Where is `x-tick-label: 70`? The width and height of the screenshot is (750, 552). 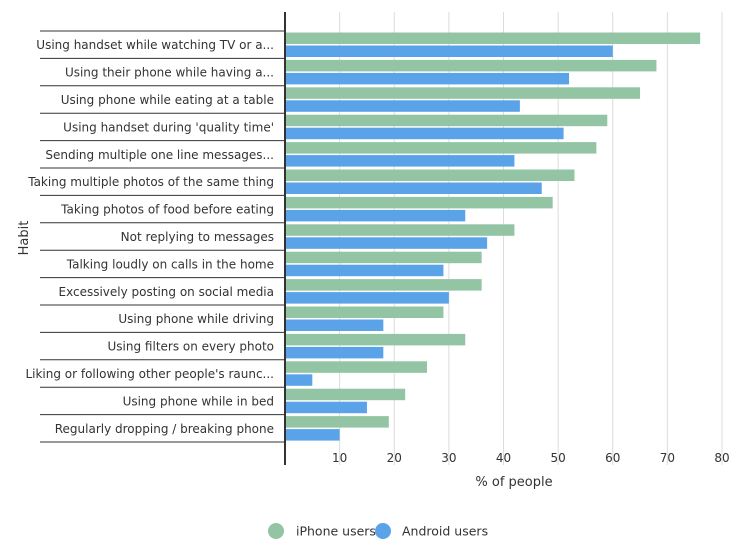 x-tick-label: 70 is located at coordinates (667, 458).